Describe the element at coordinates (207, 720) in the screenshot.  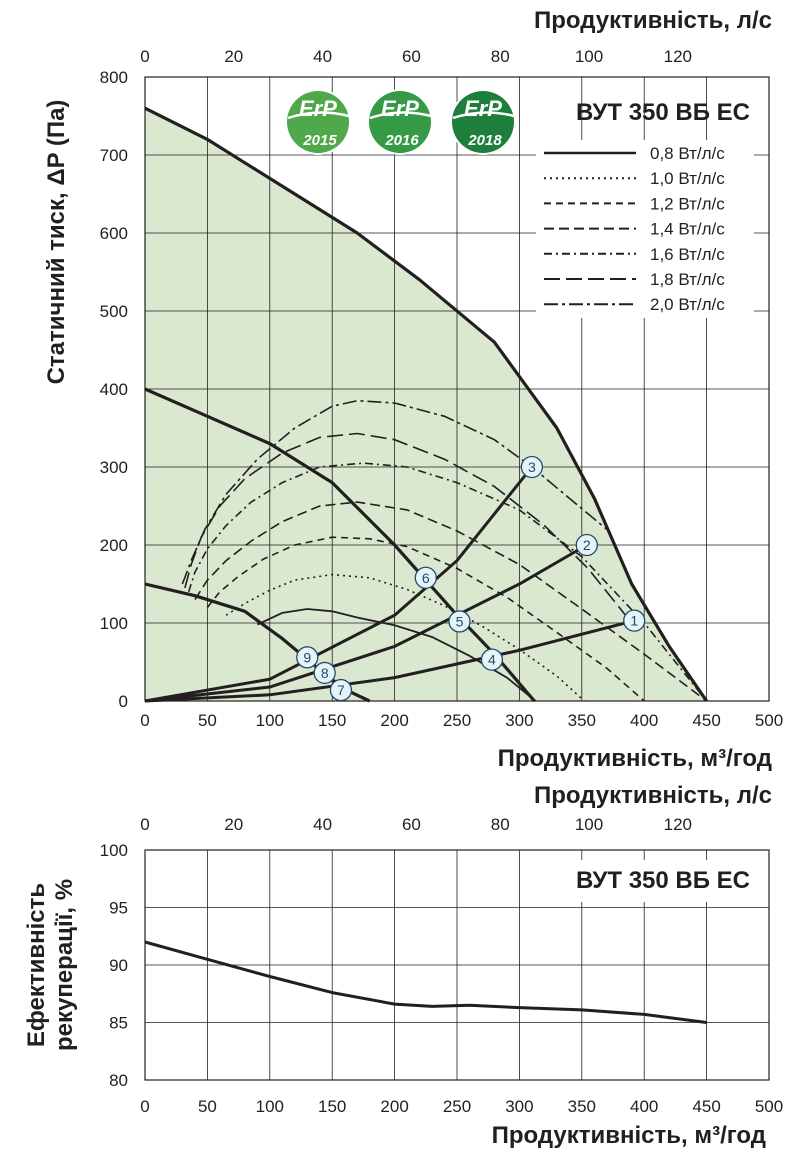
I see `pressure-x-tick-label: 50` at that location.